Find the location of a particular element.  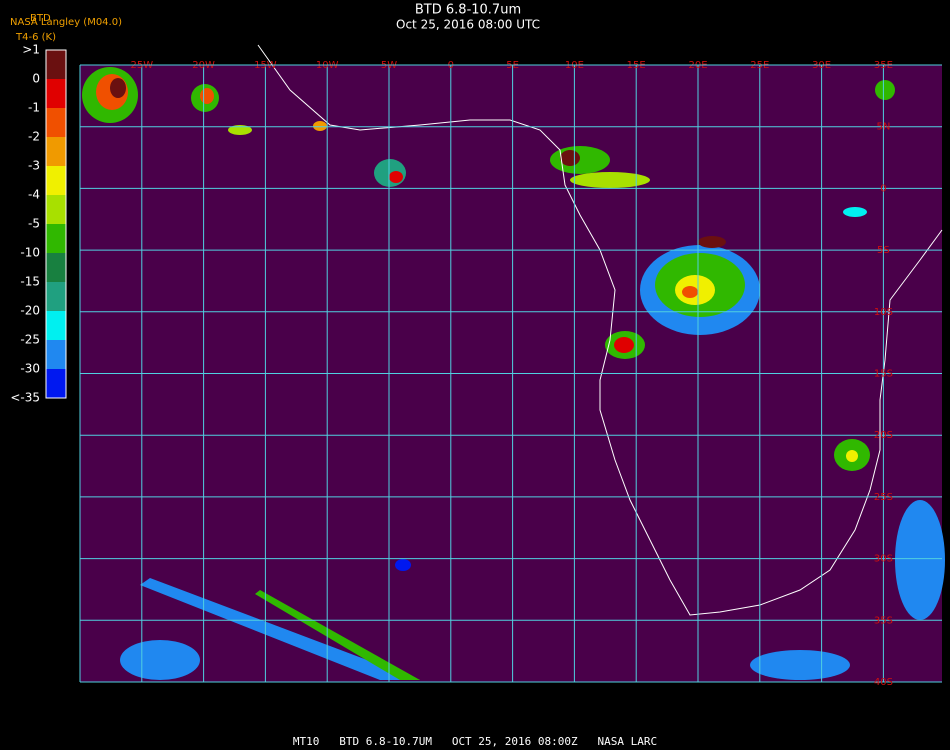

legend-label: <-35 is located at coordinates (25, 398).